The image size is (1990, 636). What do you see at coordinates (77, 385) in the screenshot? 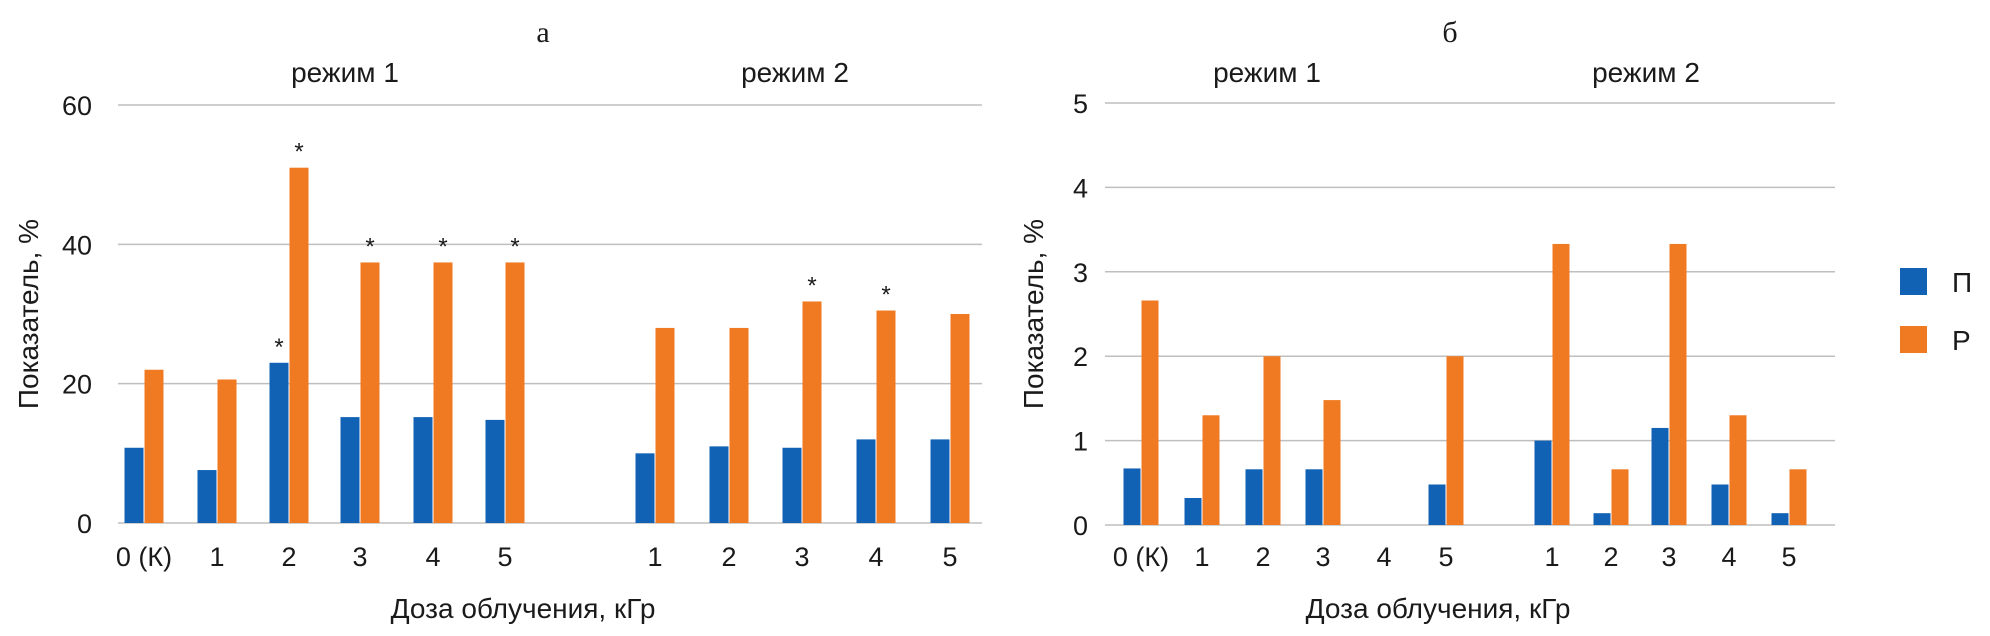
I see `y-tick-label: 20` at bounding box center [77, 385].